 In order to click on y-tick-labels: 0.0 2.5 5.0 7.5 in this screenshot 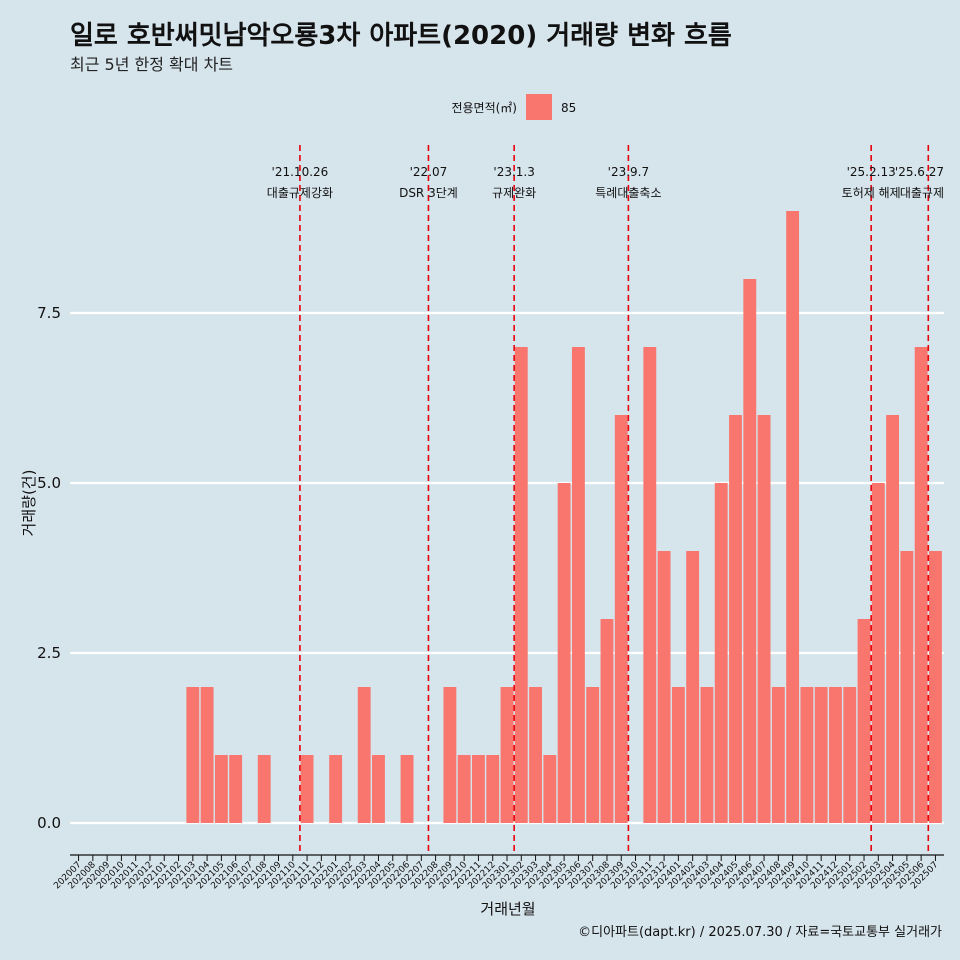, I will do `click(49, 568)`.